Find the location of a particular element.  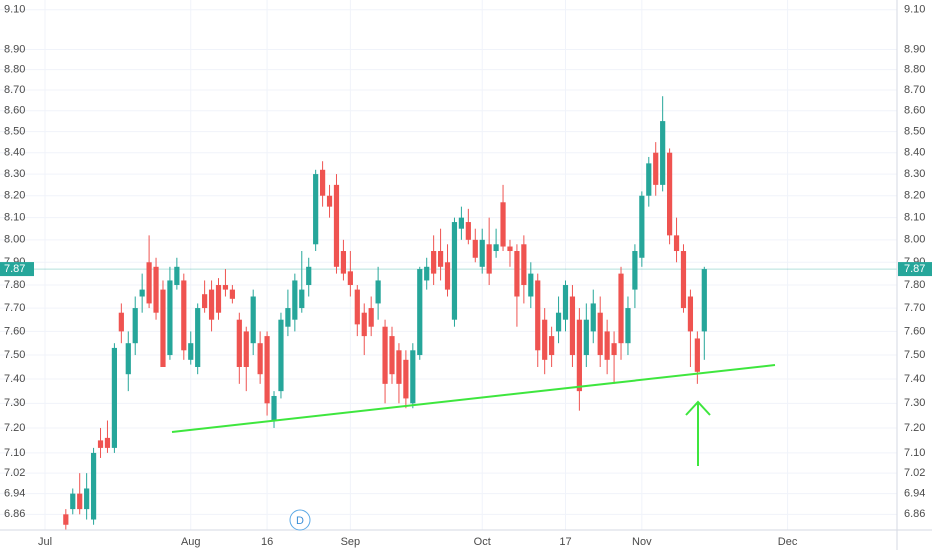

y-tick-label-right: 7.02 is located at coordinates (914, 473).